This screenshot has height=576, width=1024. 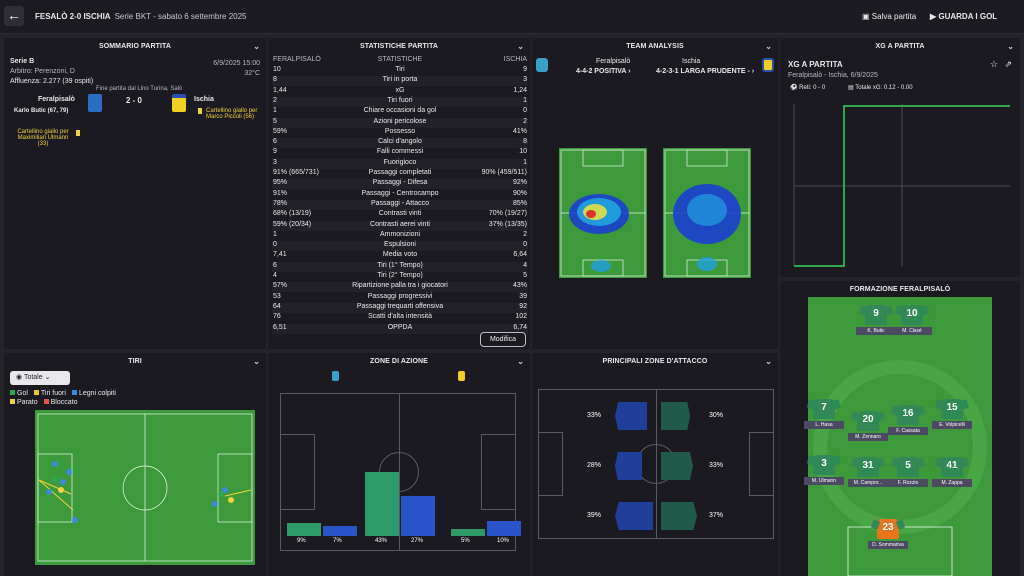 I want to click on home-formation-link: 4-4-2 POSITIVA ›, so click(x=603, y=71).